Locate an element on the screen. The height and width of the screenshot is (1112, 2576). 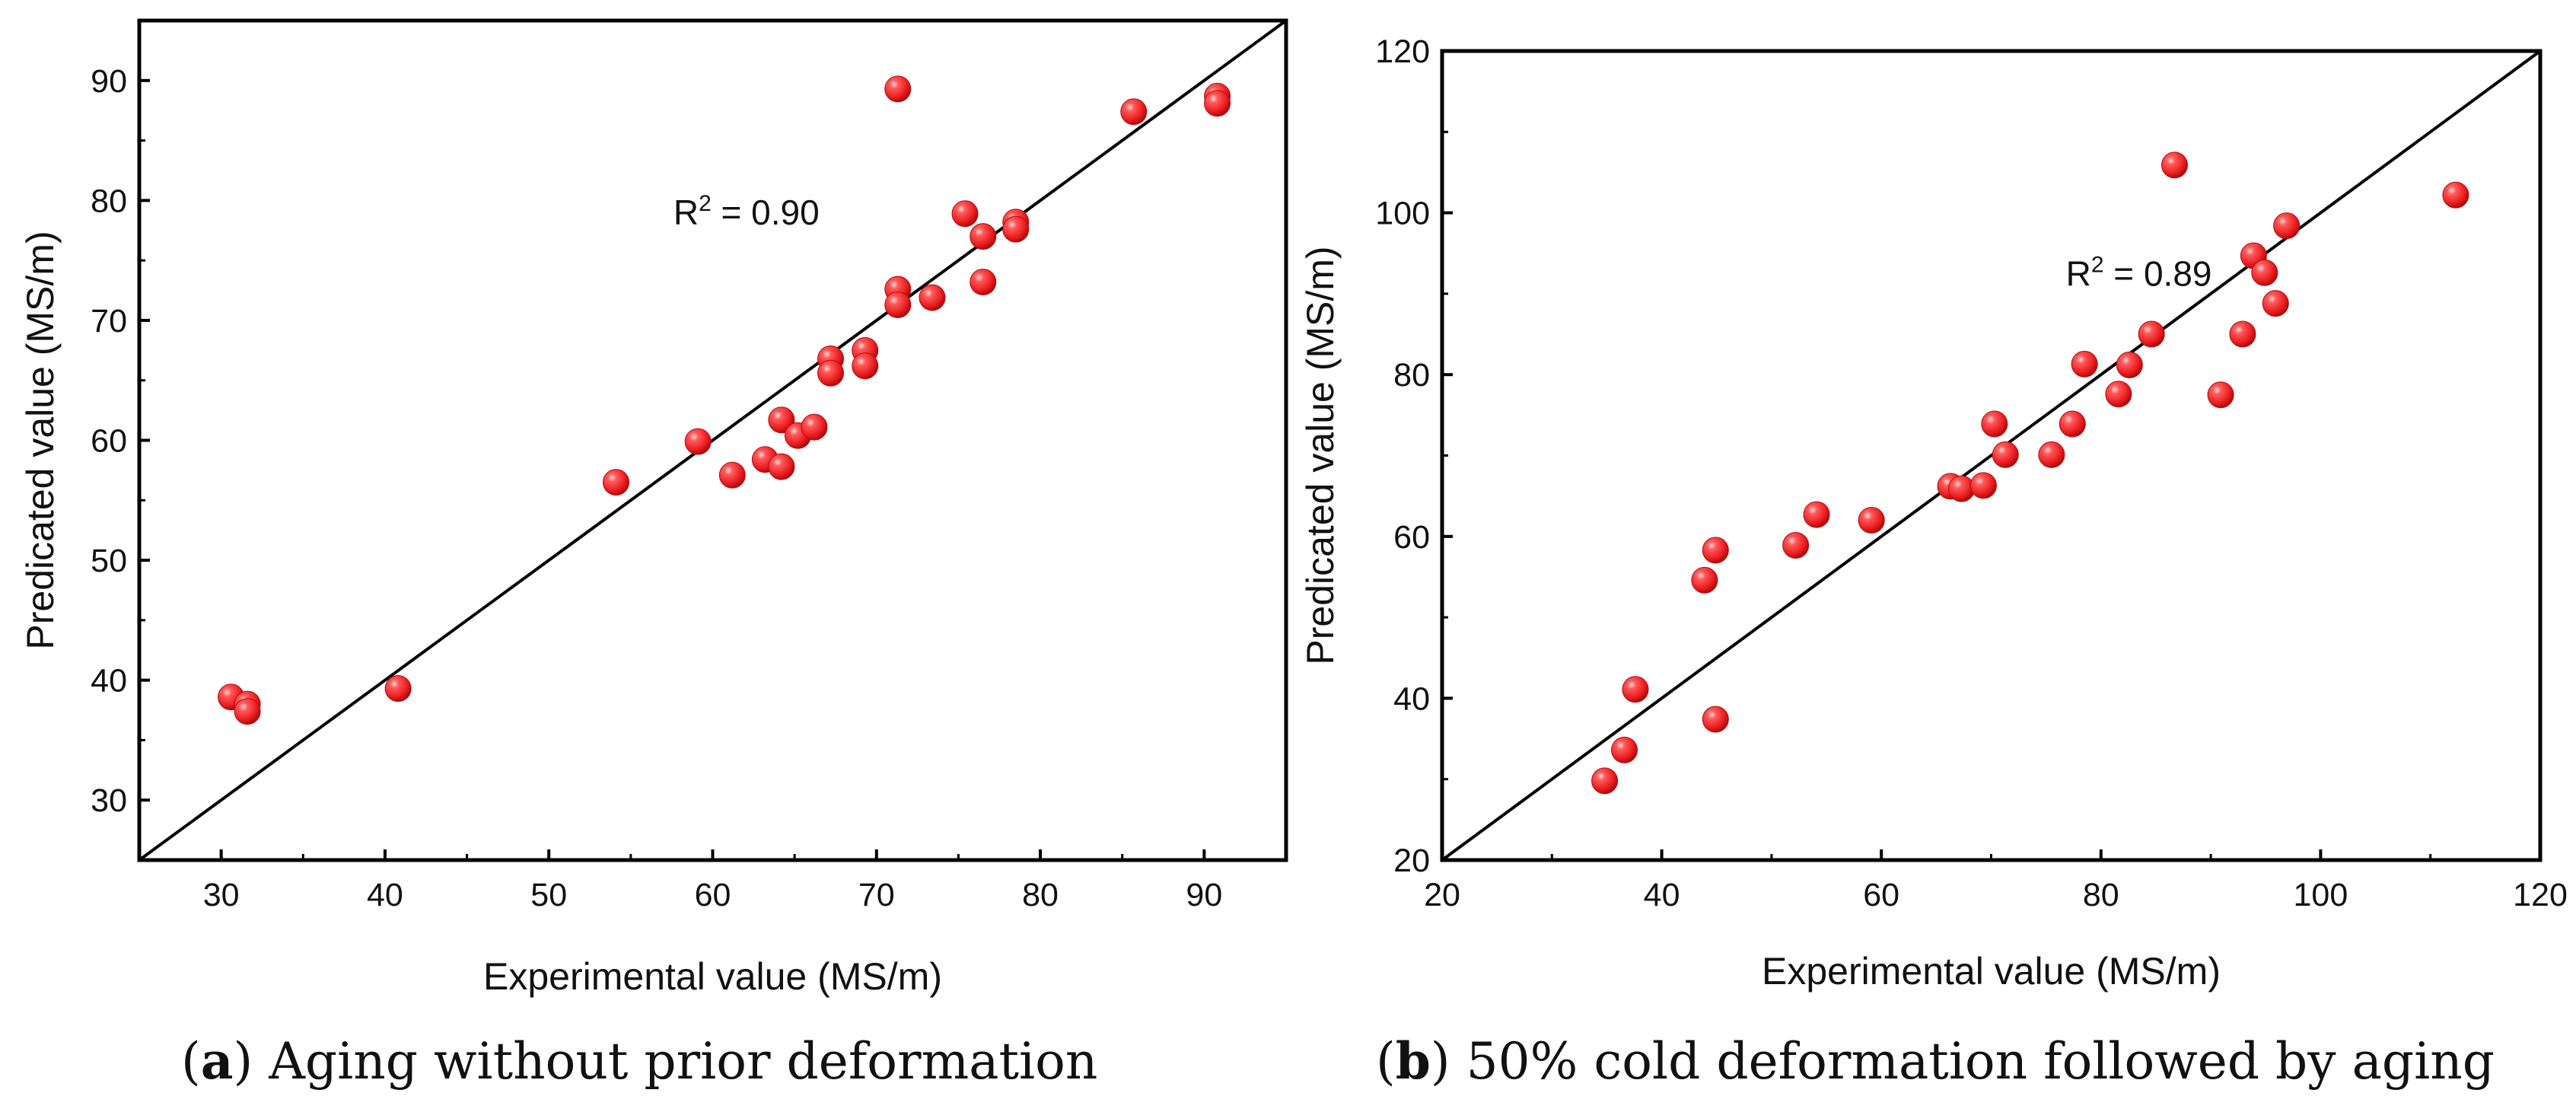
panel-a-r2-annotation: R2 = 0.90 is located at coordinates (746, 211).